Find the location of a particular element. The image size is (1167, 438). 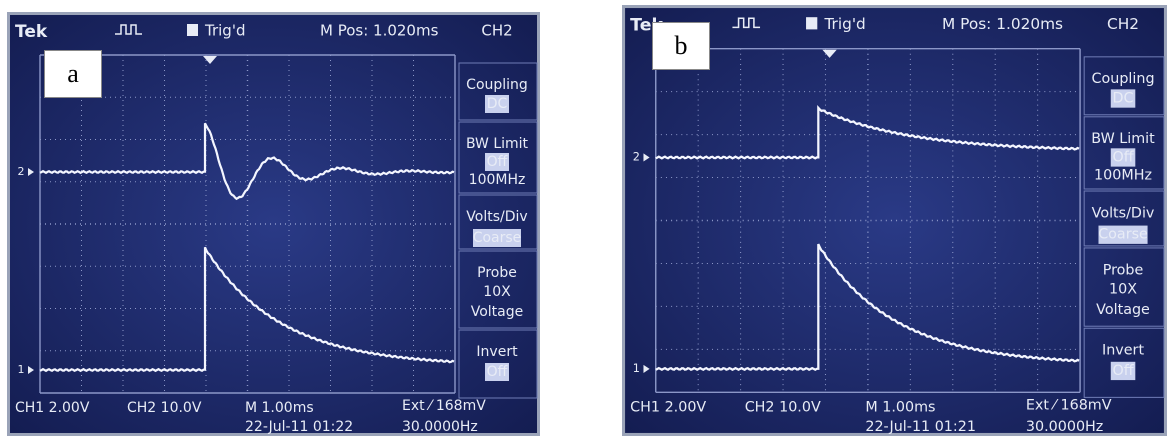

panel-label: b is located at coordinates (681, 46).